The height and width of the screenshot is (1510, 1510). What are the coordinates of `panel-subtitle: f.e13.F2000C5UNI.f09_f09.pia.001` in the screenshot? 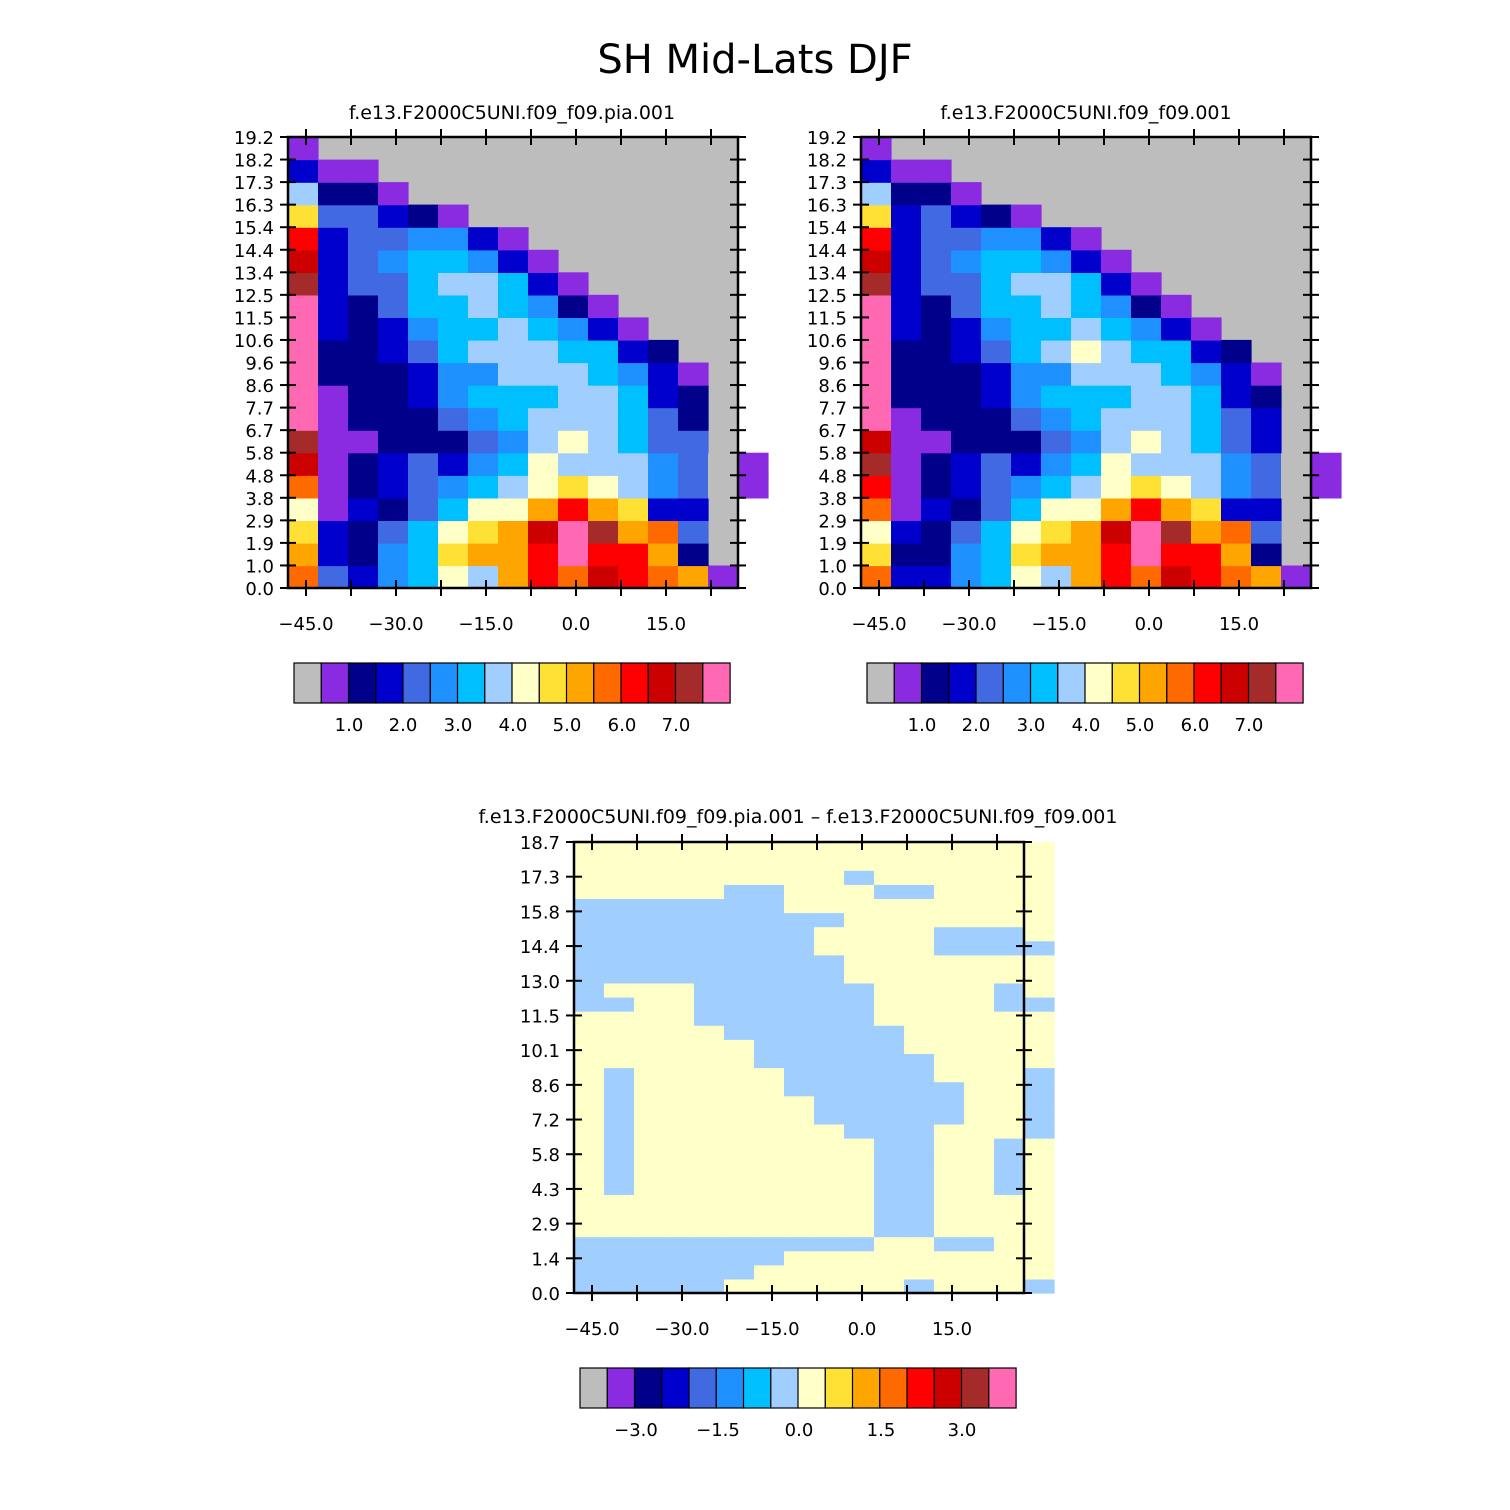 It's located at (512, 113).